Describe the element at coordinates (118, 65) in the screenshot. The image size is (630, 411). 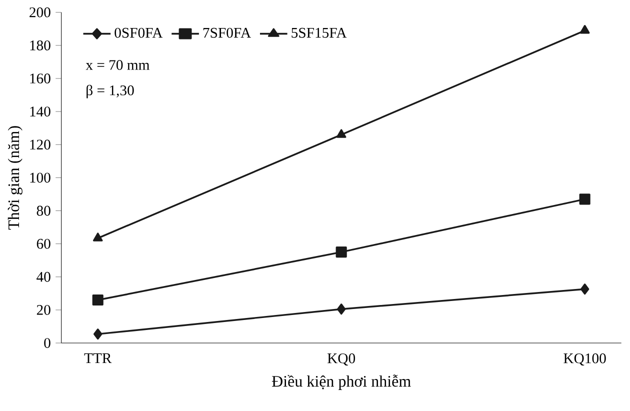
I see `annotation: x = 70 mm` at that location.